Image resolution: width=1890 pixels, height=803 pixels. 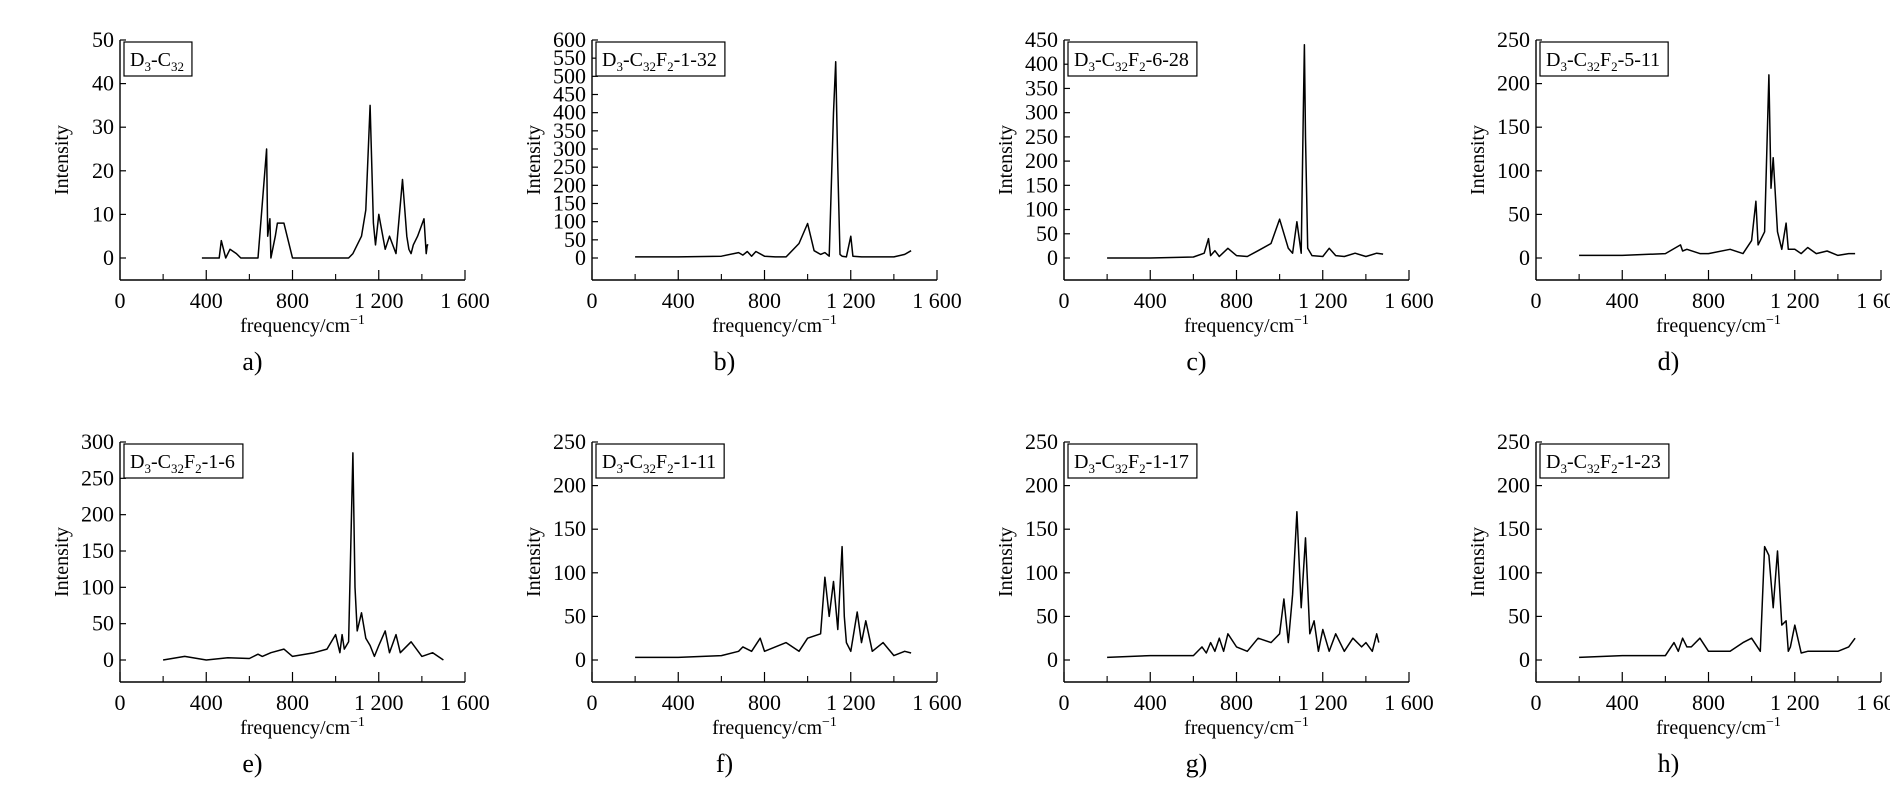 What do you see at coordinates (97, 441) in the screenshot?
I see `y-tick-label: 300` at bounding box center [97, 441].